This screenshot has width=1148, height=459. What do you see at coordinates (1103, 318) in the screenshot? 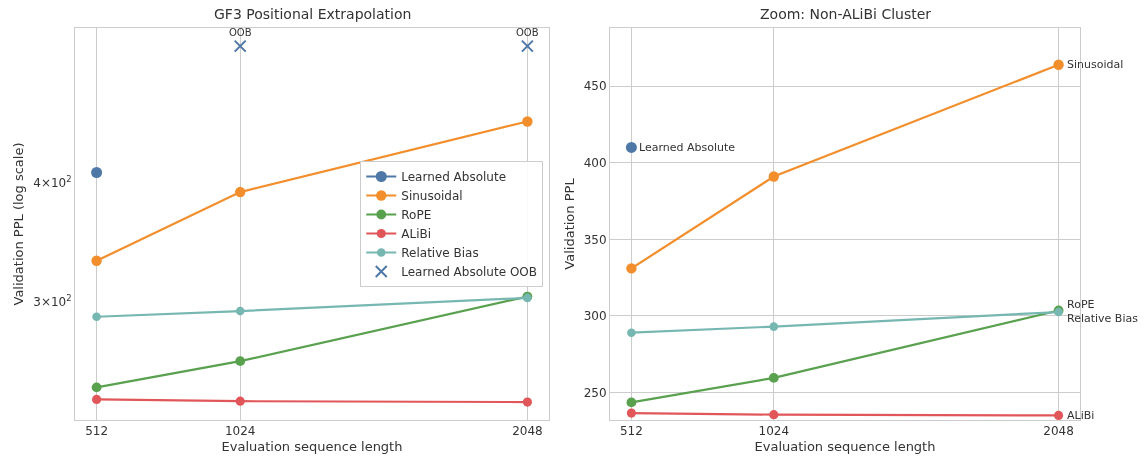
I see `series-label: Relative Bias` at bounding box center [1103, 318].